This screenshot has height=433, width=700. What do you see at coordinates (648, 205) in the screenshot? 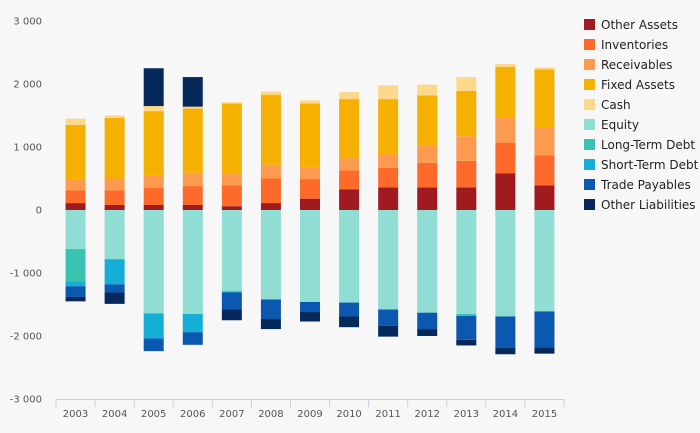
I see `legend-label: Other Liabilities` at bounding box center [648, 205].